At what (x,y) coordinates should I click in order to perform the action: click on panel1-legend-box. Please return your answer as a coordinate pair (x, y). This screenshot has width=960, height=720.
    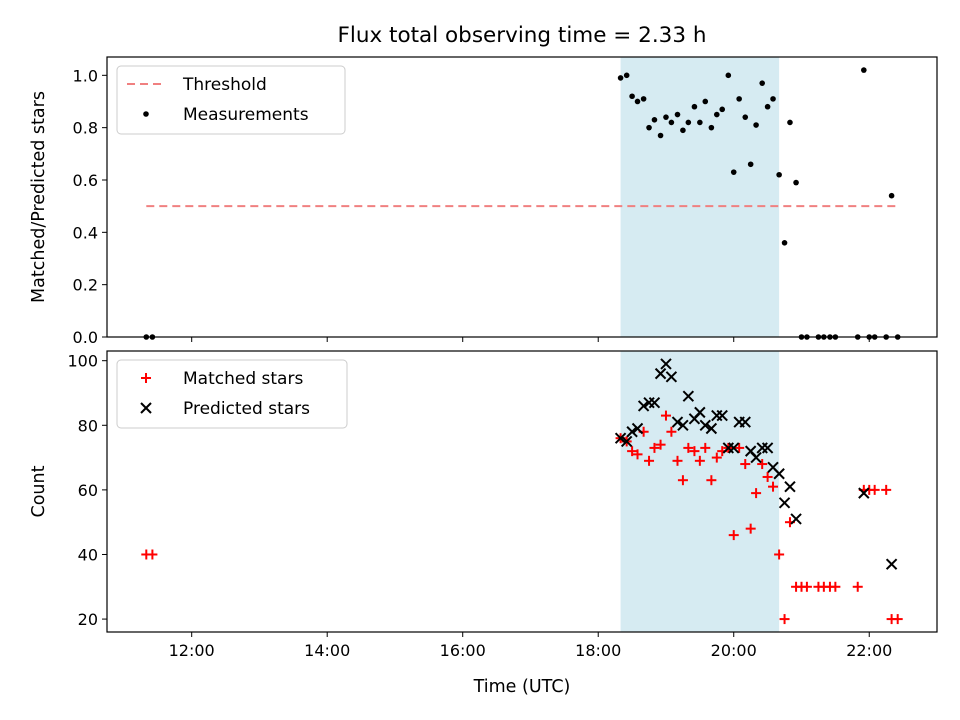
    Looking at the image, I should click on (232, 394).